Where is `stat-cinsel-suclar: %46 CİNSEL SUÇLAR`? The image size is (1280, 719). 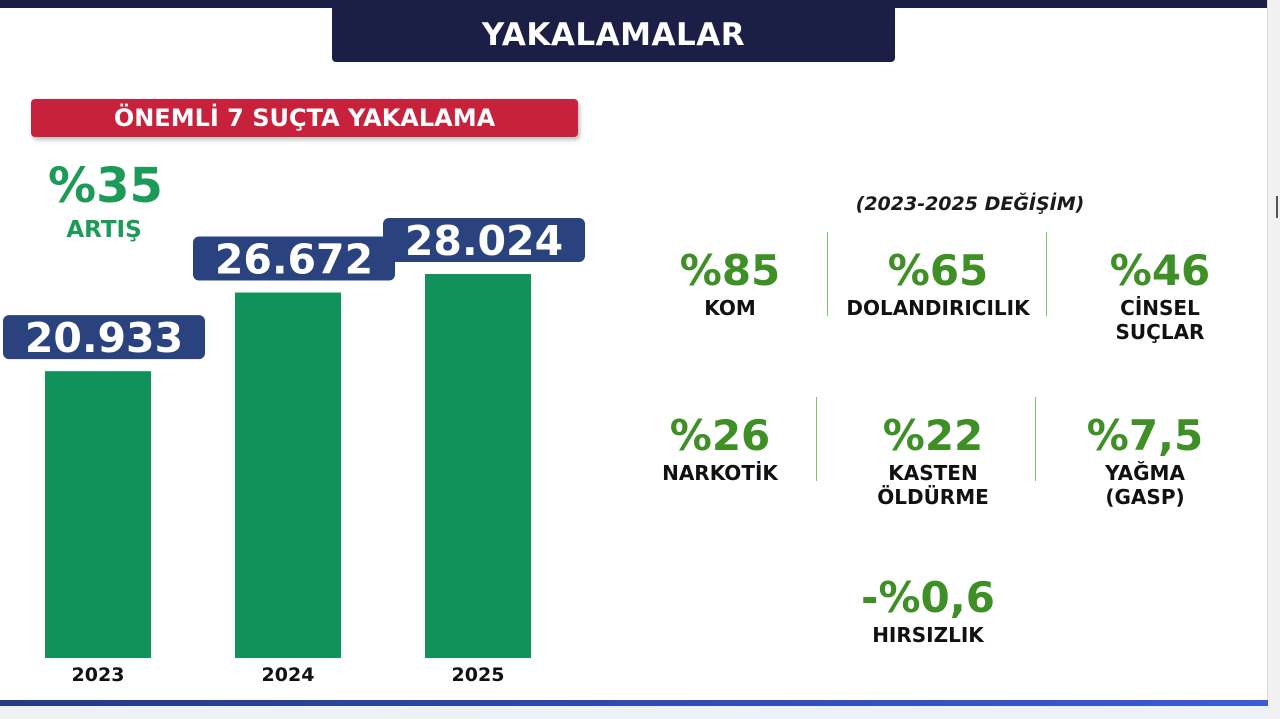
stat-cinsel-suclar: %46 CİNSEL SUÇLAR is located at coordinates (1160, 295).